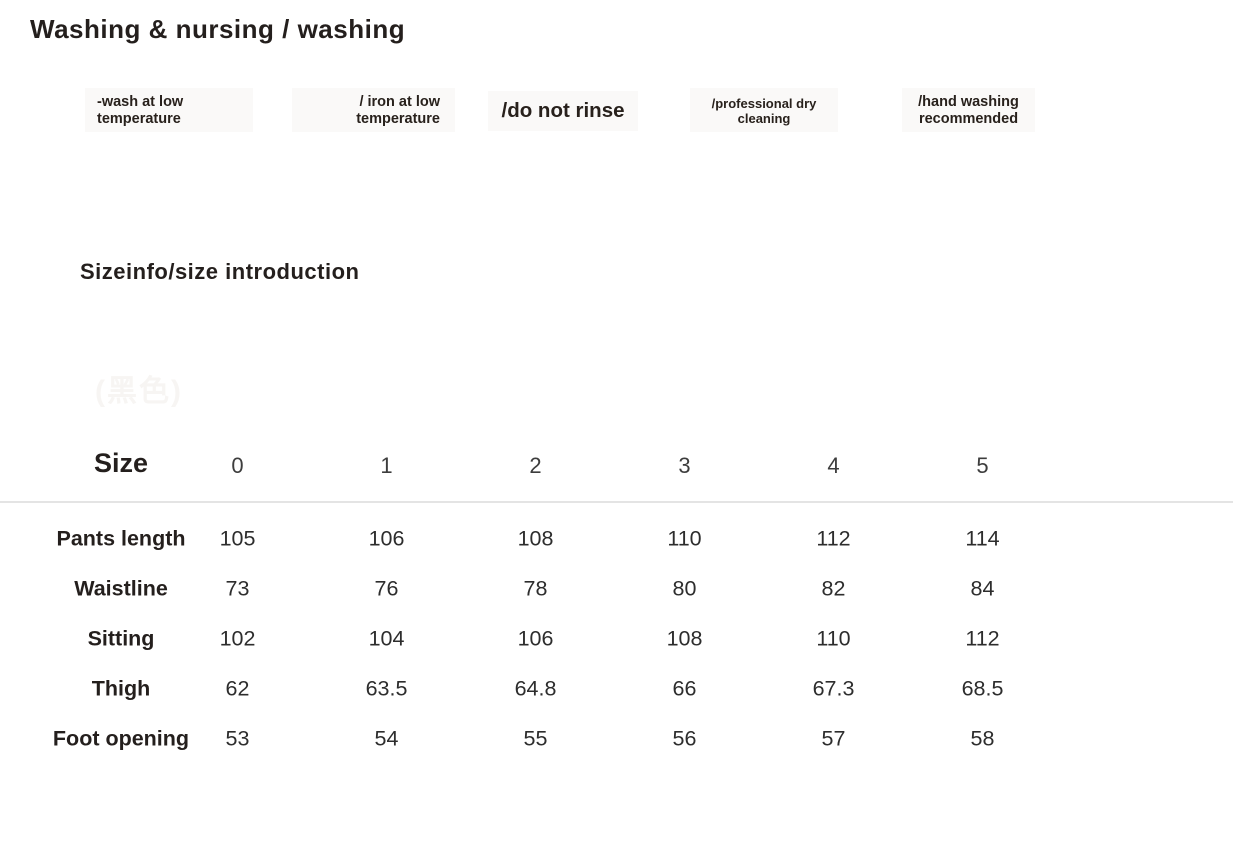 This screenshot has height=848, width=1233. What do you see at coordinates (684, 465) in the screenshot?
I see `size-column-header: 3` at bounding box center [684, 465].